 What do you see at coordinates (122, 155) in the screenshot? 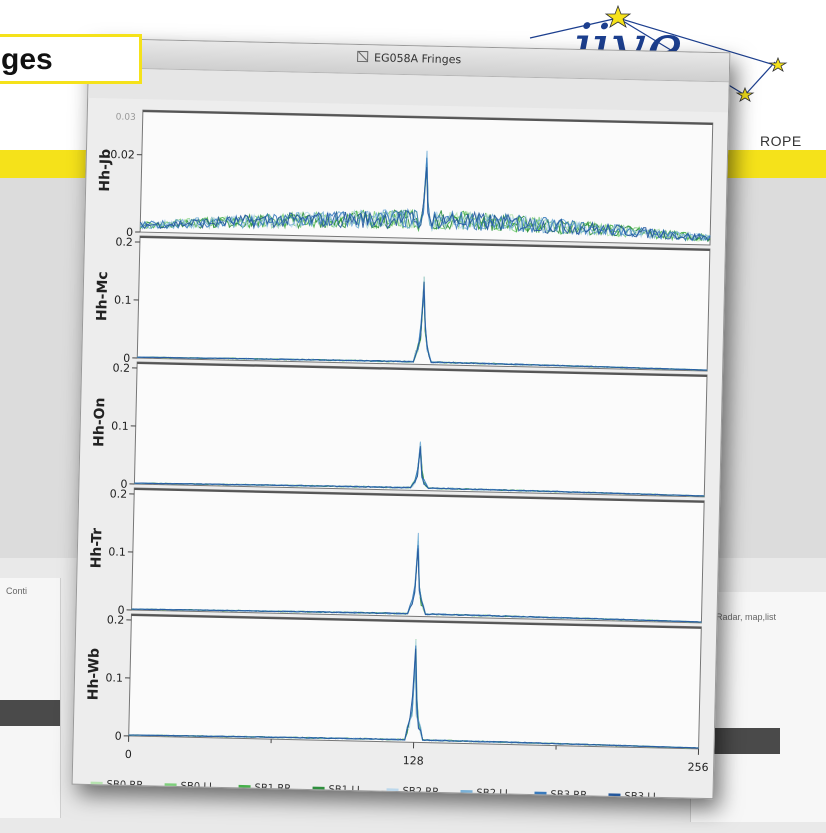
I see `y-tick-label: 0.02` at bounding box center [122, 155].